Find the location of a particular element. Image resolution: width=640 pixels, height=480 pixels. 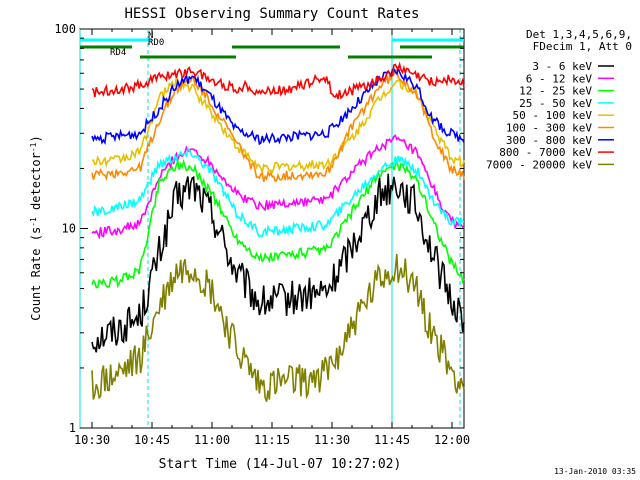

x-tick-label-4: 11:30 is located at coordinates (332, 440).